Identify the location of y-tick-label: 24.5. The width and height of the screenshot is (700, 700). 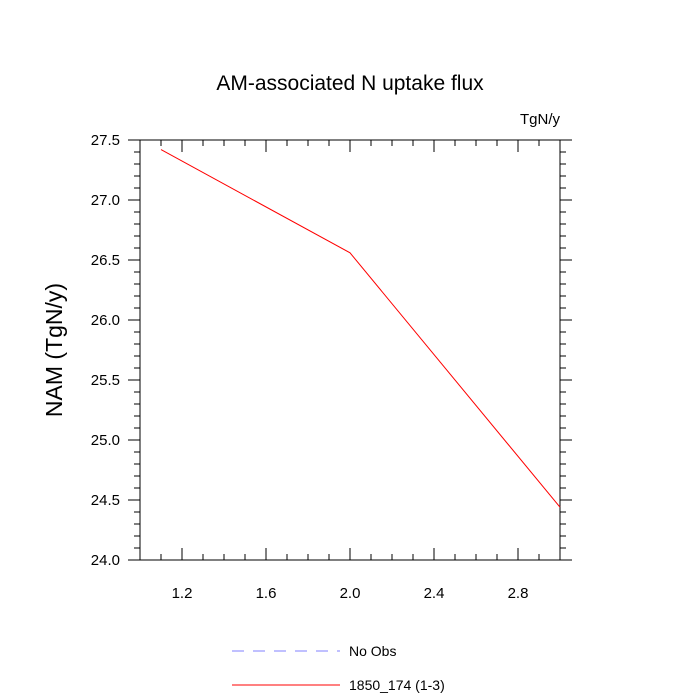
(105, 500).